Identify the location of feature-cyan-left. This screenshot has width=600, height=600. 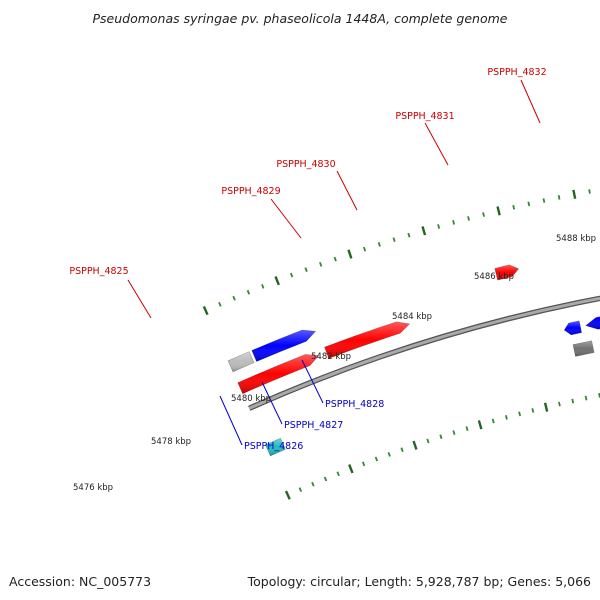
(275, 447).